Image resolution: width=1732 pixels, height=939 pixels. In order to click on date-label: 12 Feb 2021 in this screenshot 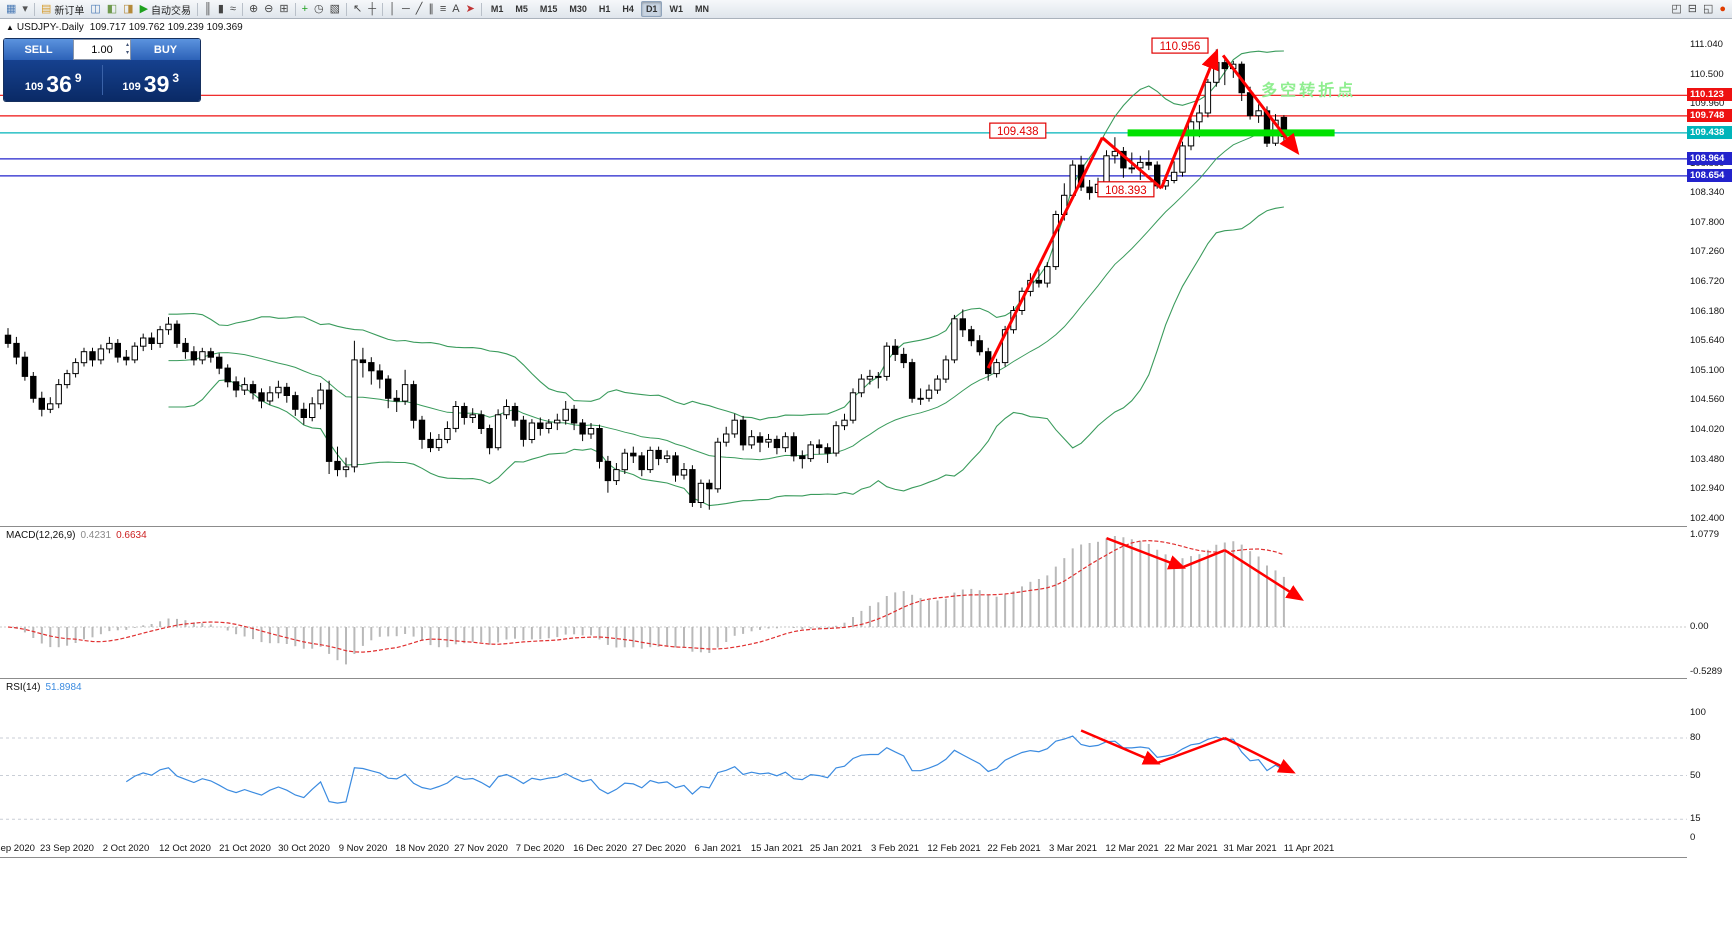, I will do `click(954, 848)`.